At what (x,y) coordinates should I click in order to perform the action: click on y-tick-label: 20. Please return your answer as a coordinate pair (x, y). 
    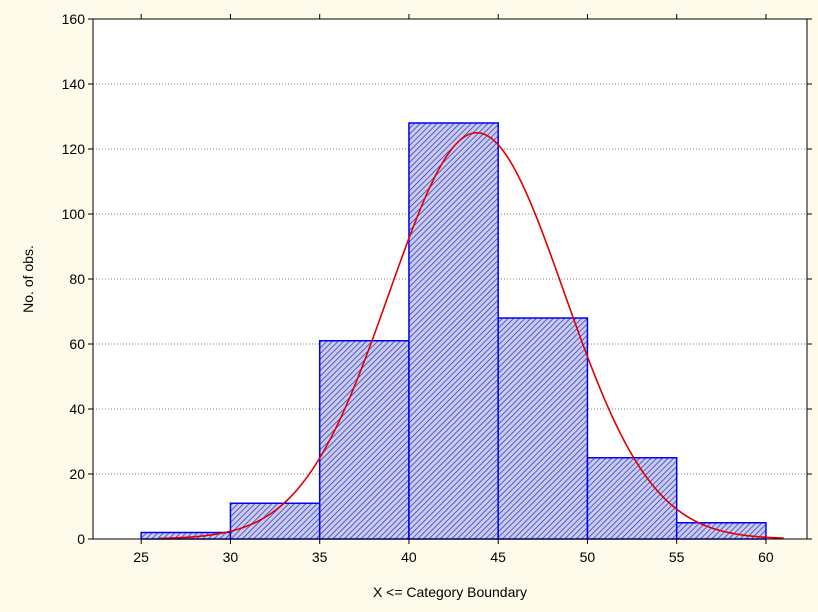
    Looking at the image, I should click on (77, 474).